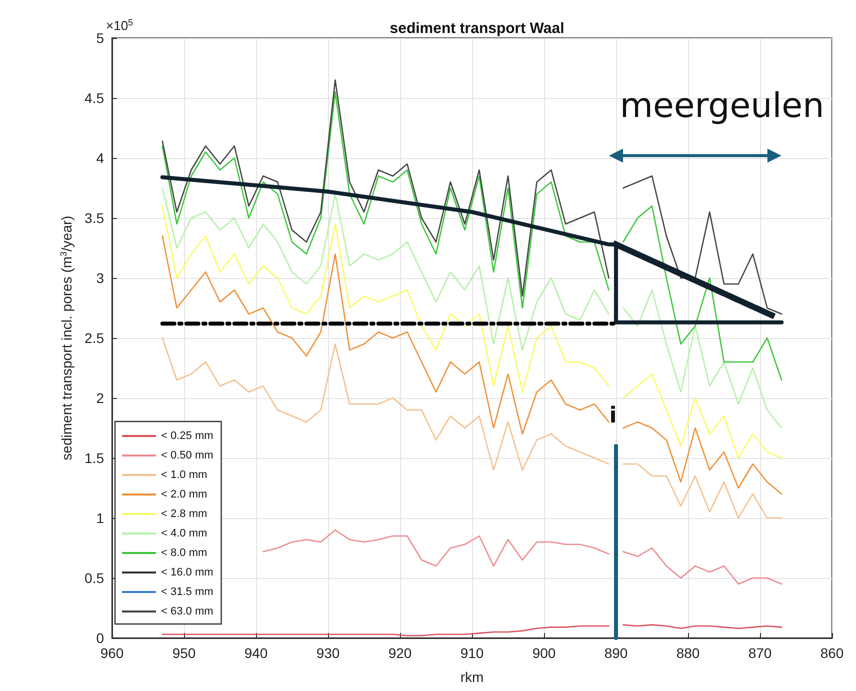 The image size is (856, 691). What do you see at coordinates (100, 638) in the screenshot?
I see `y-tick-label: 0` at bounding box center [100, 638].